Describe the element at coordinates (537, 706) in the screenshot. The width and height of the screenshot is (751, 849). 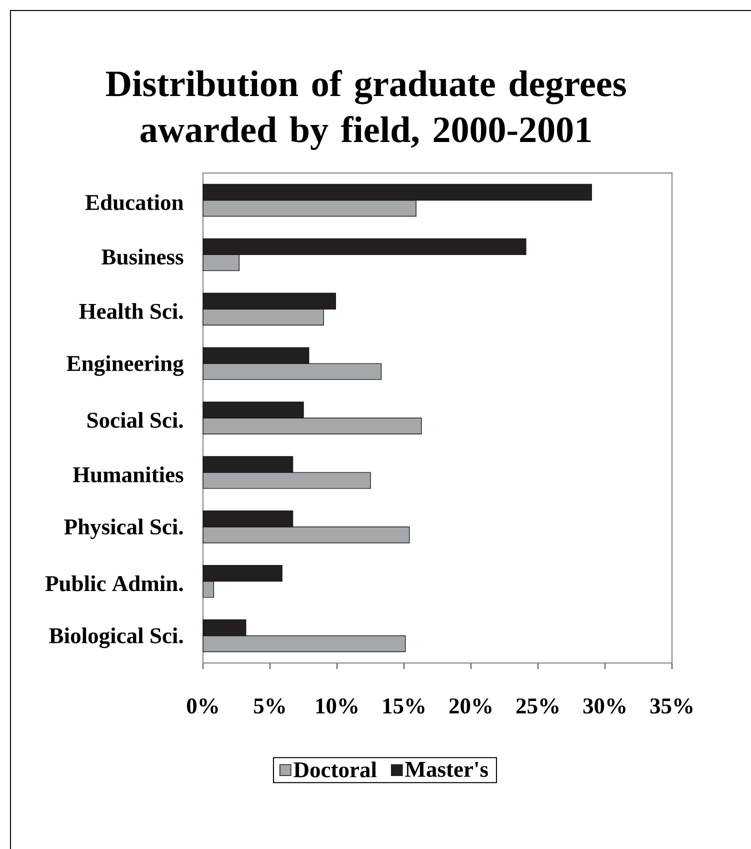
I see `x-tick-label: 25%` at that location.